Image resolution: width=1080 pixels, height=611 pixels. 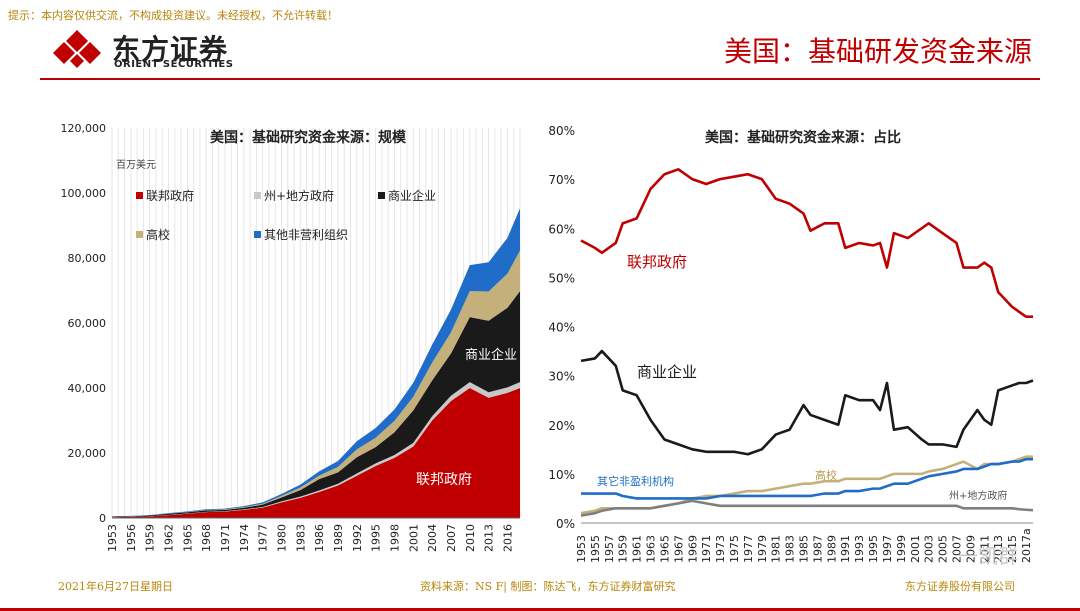 What do you see at coordinates (548, 586) in the screenshot?
I see `footer-source: 资料来源：NS F| 制图：陈达飞，东方证券财富研究` at bounding box center [548, 586].